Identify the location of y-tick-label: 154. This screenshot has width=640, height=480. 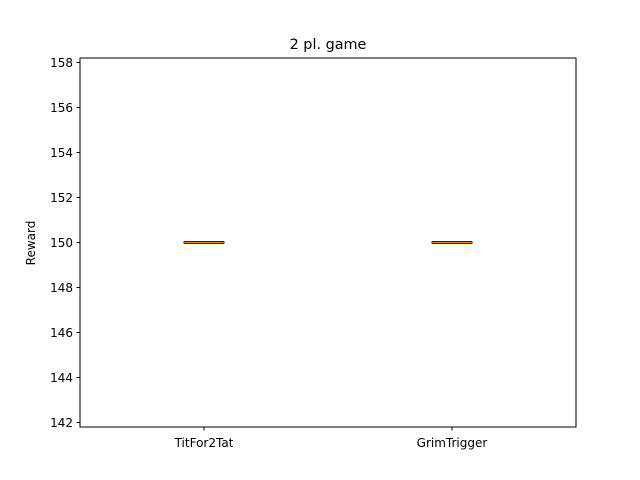
(61, 153).